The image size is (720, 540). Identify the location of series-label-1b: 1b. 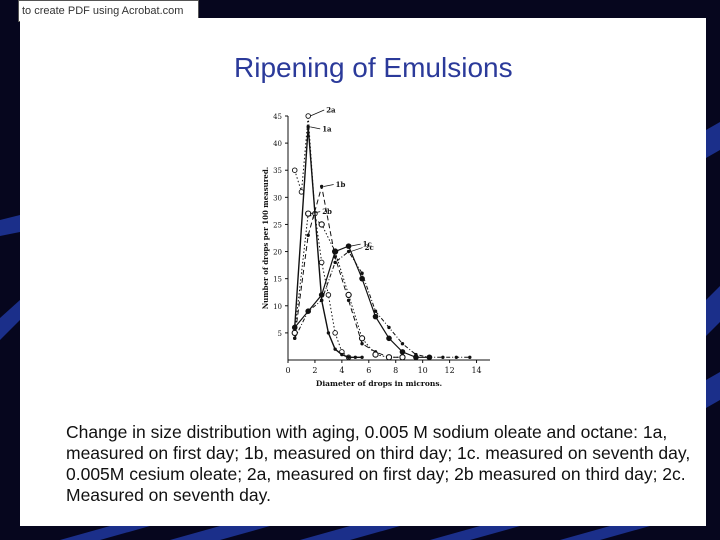
(341, 184).